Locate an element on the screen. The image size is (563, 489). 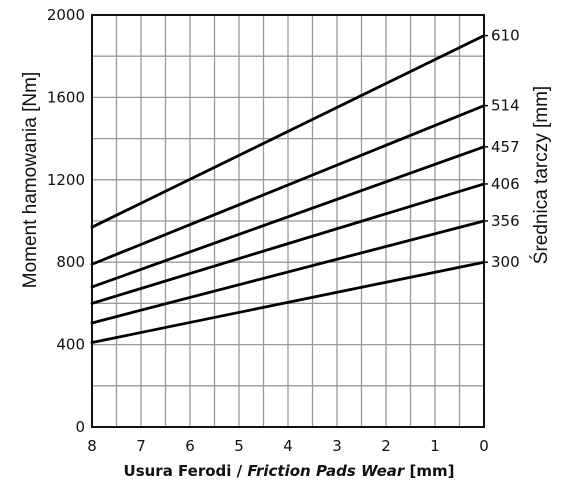
x-tick-label: 7 is located at coordinates (141, 446).